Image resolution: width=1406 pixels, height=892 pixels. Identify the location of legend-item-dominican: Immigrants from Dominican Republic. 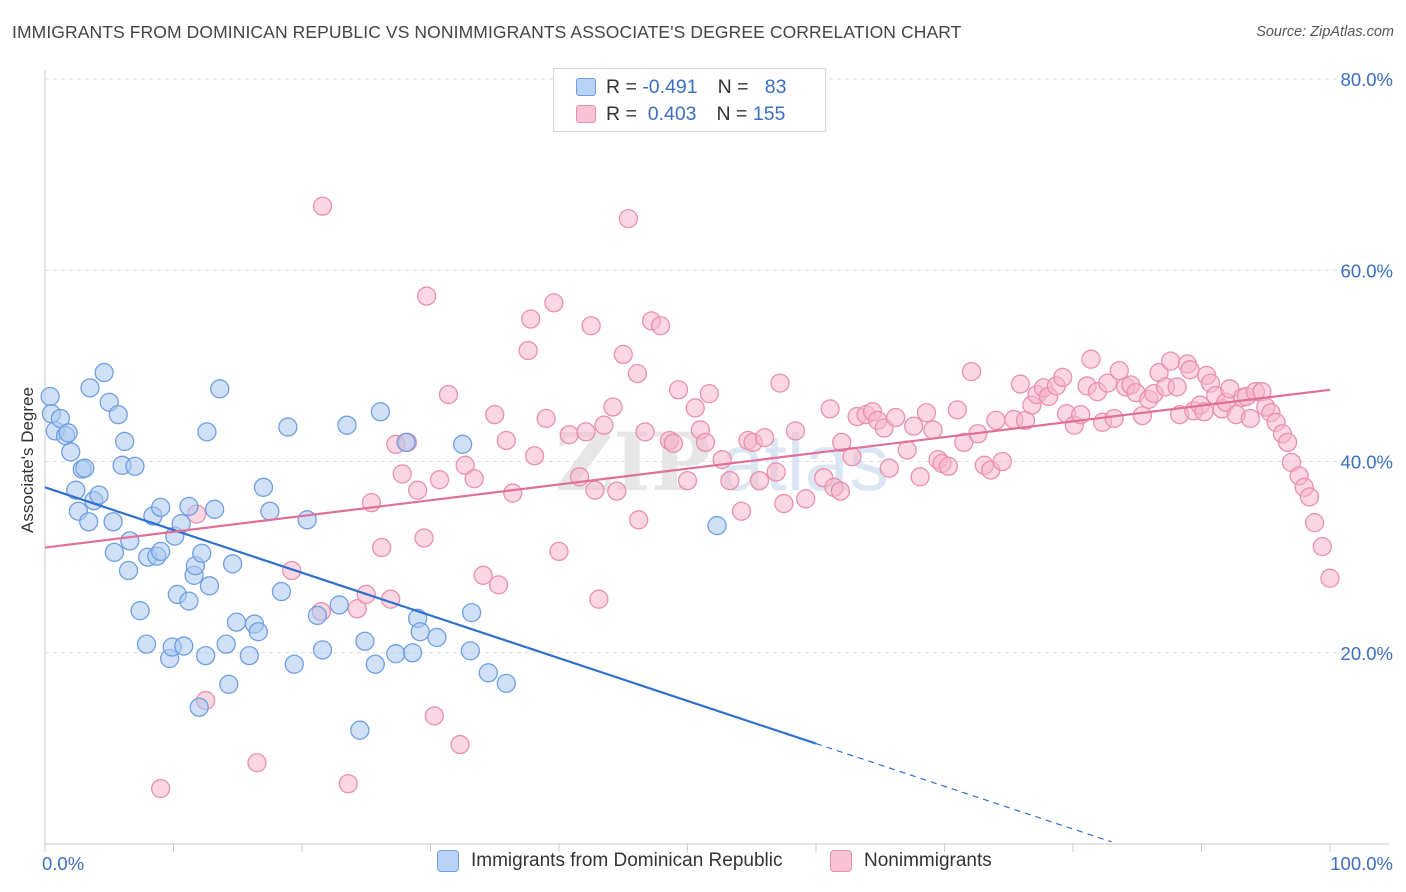
(610, 861).